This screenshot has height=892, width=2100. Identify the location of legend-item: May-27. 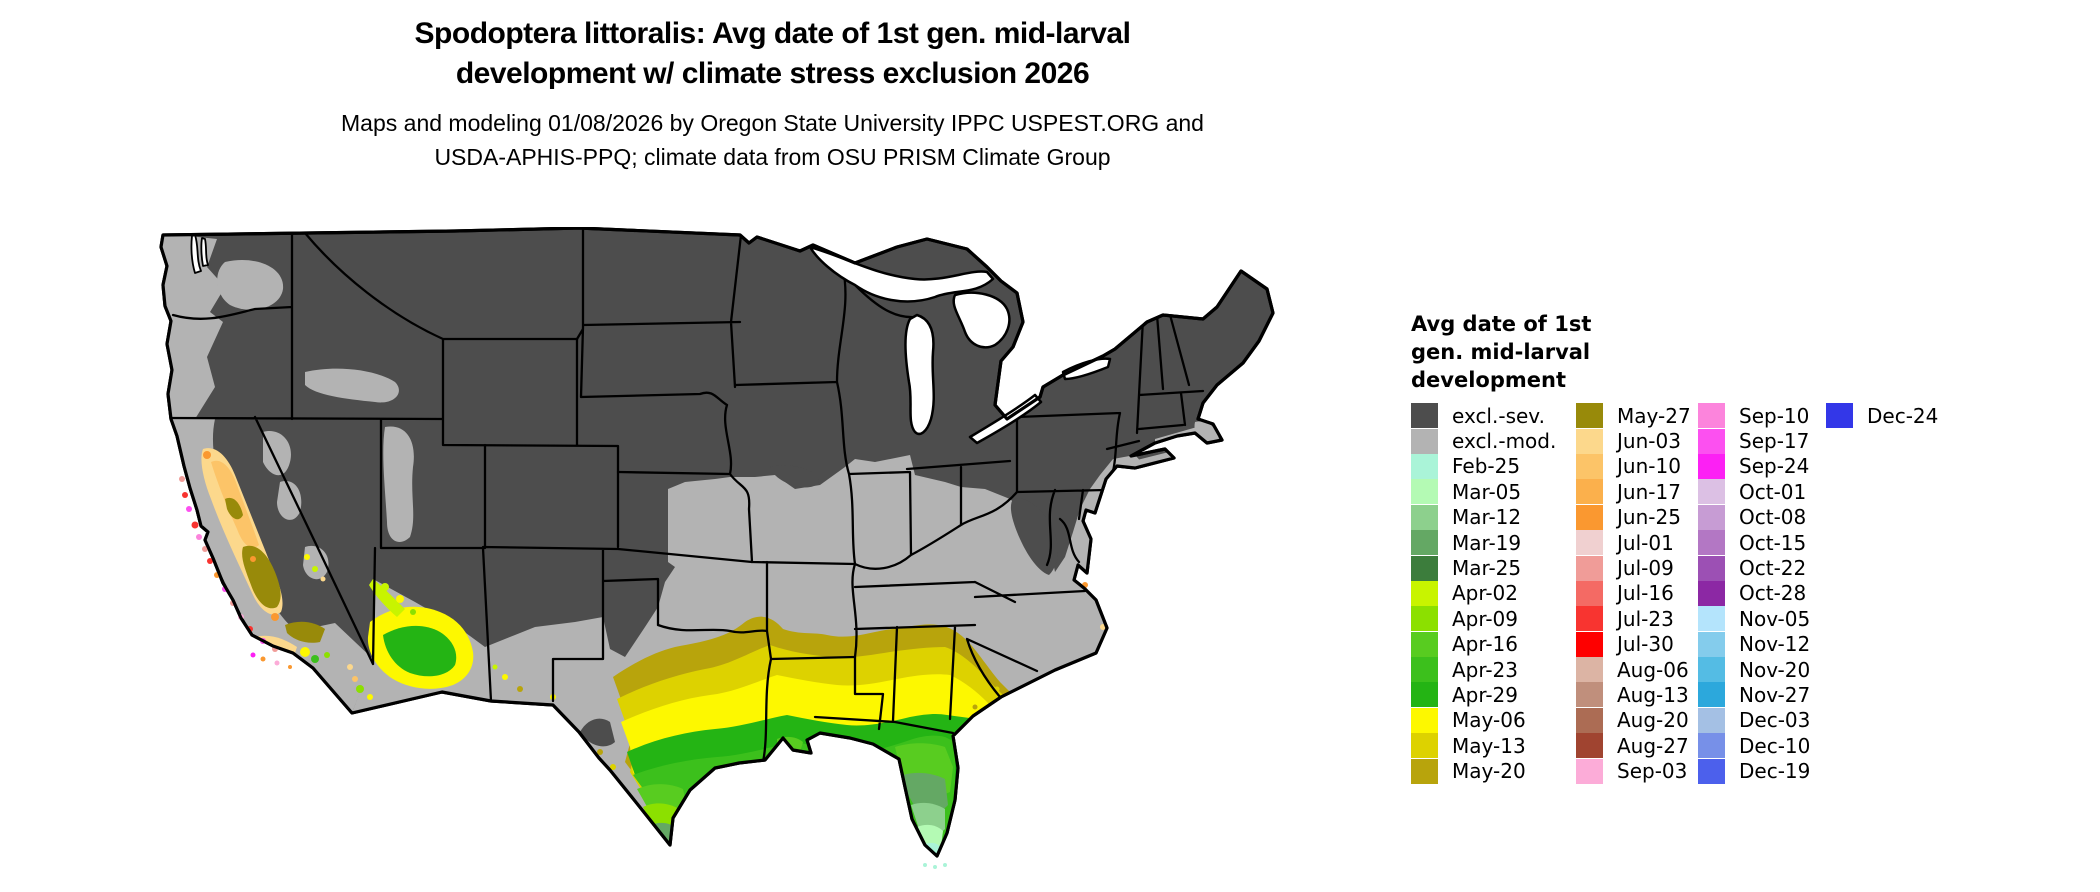
(1637, 416).